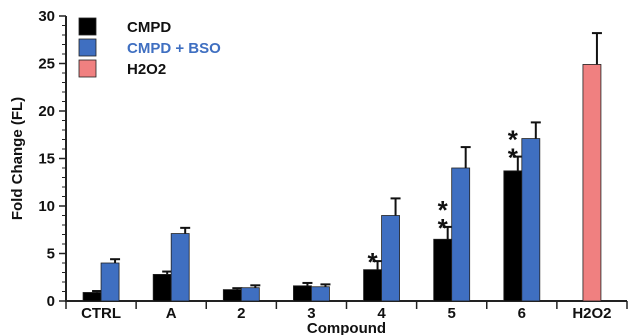 The height and width of the screenshot is (335, 633). I want to click on legend: CMPD CMPD + BSO H2O2, so click(149, 47).